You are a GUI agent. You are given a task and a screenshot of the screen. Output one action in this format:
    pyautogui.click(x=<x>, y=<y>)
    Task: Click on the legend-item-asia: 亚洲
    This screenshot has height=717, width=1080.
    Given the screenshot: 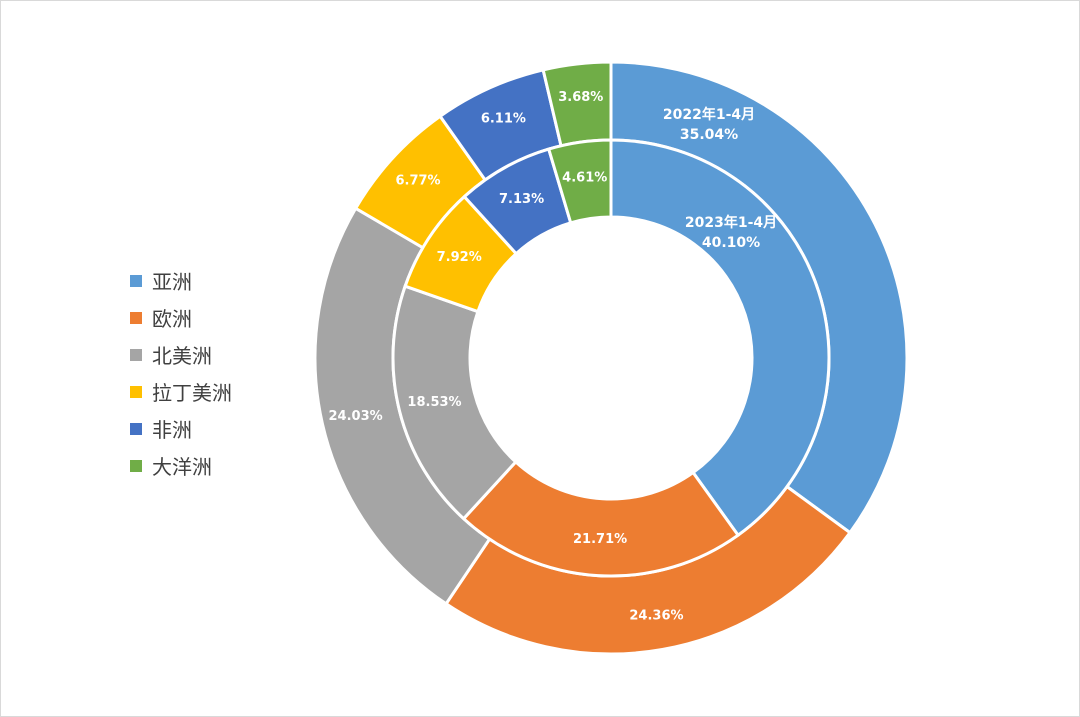 What is the action you would take?
    pyautogui.click(x=181, y=280)
    